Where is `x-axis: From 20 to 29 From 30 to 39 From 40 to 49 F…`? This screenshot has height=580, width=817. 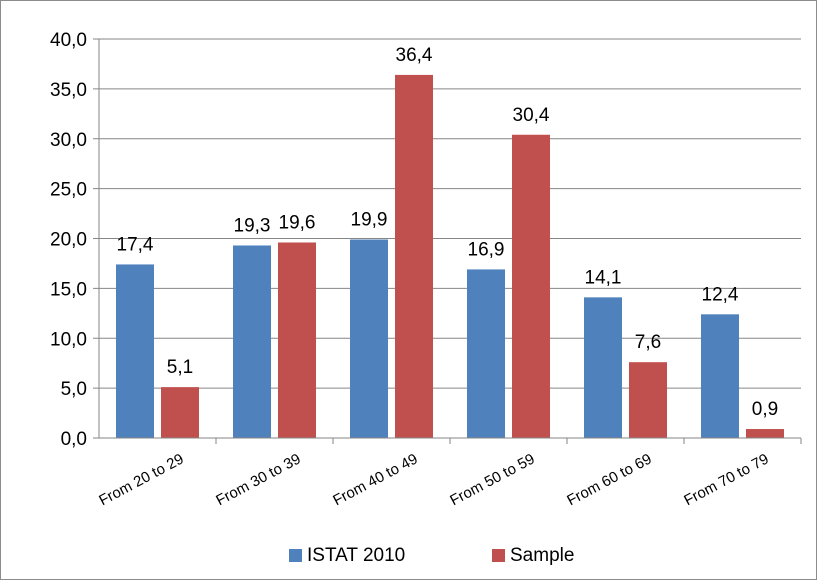
x-axis: From 20 to 29 From 30 to 39 From 40 to 49 F… is located at coordinates (447, 473).